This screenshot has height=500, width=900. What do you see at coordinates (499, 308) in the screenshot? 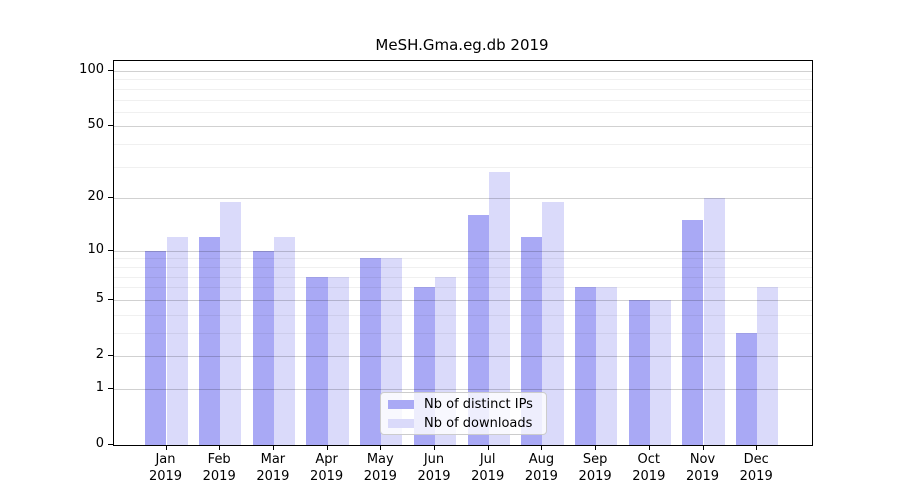
I see `bar-downloads-jul` at bounding box center [499, 308].